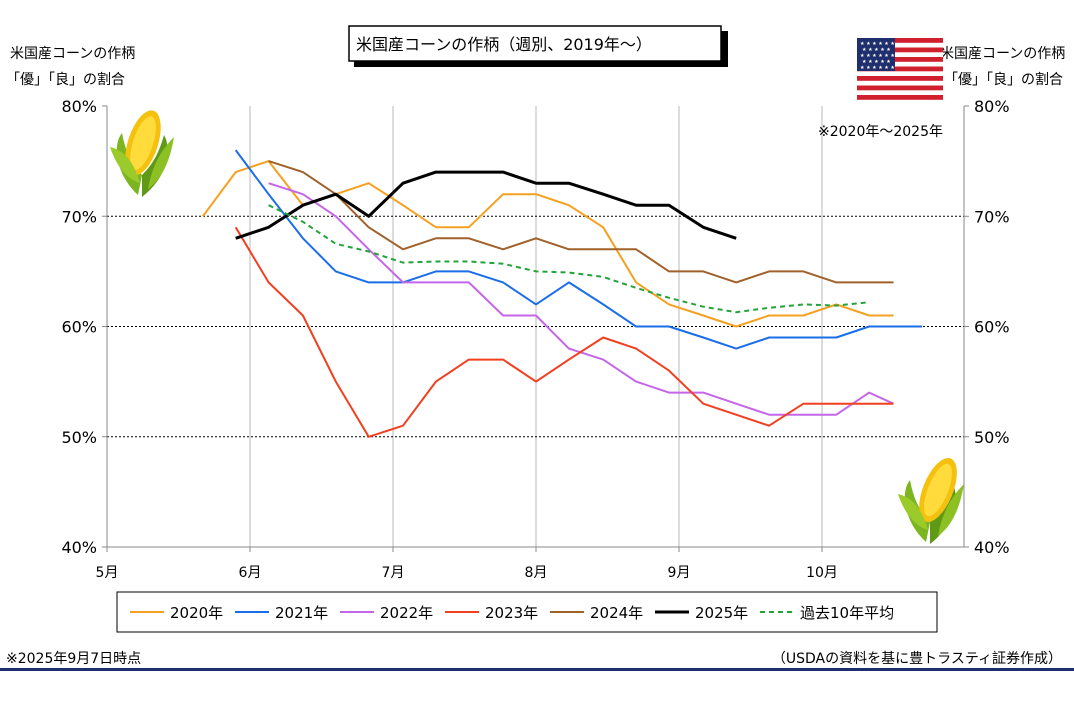 The height and width of the screenshot is (707, 1074). Describe the element at coordinates (393, 573) in the screenshot. I see `x-tick-label: 7月` at that location.